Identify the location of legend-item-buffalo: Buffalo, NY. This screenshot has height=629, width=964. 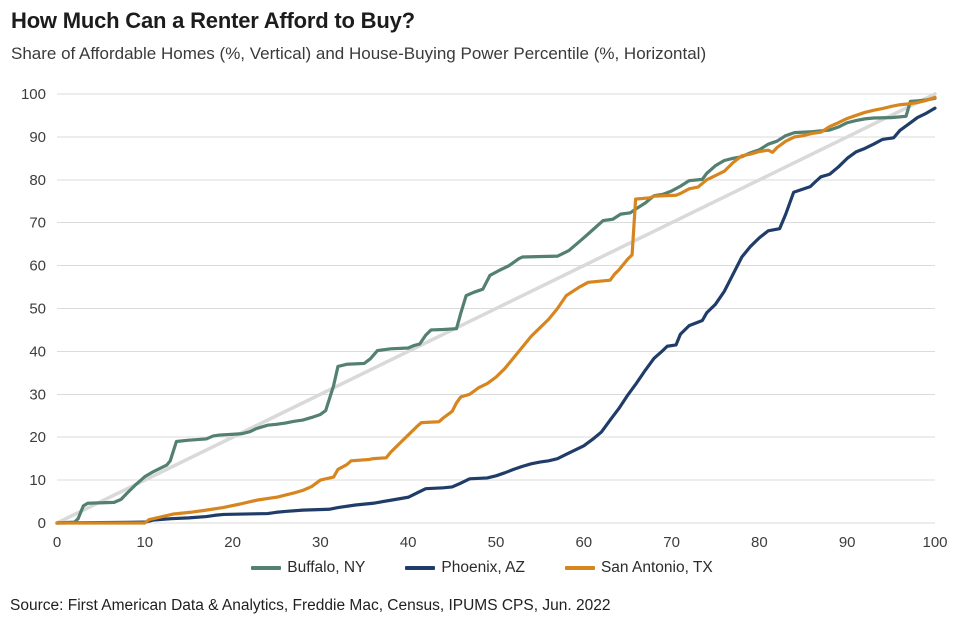
(308, 568).